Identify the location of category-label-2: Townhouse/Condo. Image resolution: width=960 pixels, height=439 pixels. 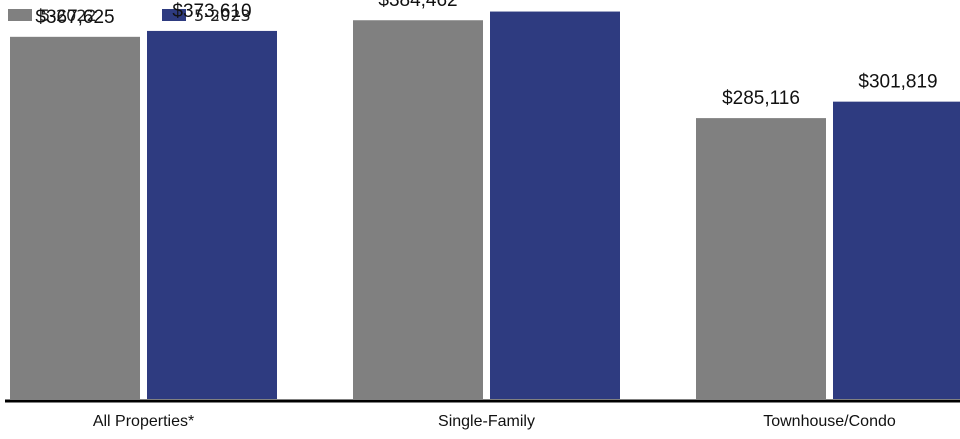
(829, 421).